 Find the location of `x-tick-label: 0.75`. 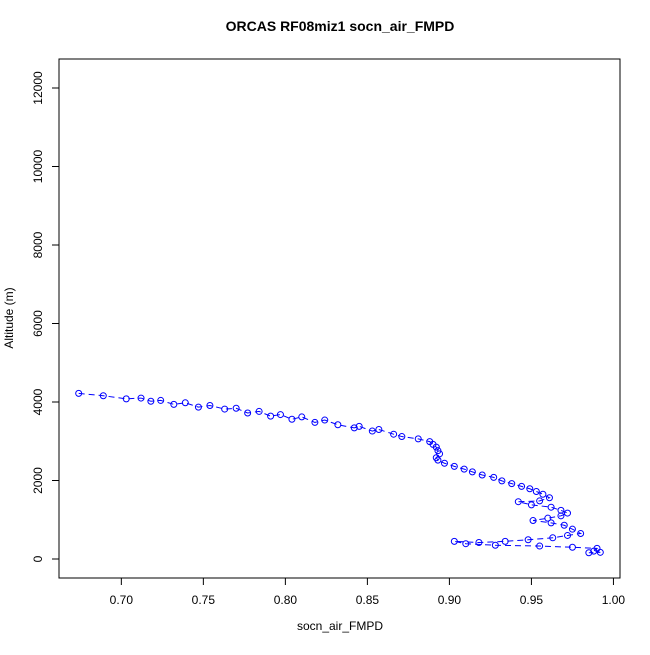

x-tick-label: 0.75 is located at coordinates (204, 600).